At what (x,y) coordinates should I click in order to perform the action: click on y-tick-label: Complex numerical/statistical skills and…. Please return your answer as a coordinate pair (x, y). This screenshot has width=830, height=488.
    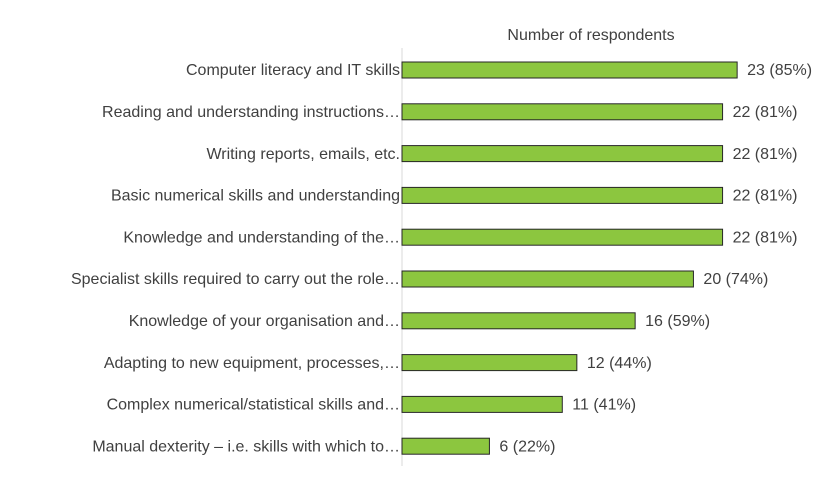
    Looking at the image, I should click on (253, 405).